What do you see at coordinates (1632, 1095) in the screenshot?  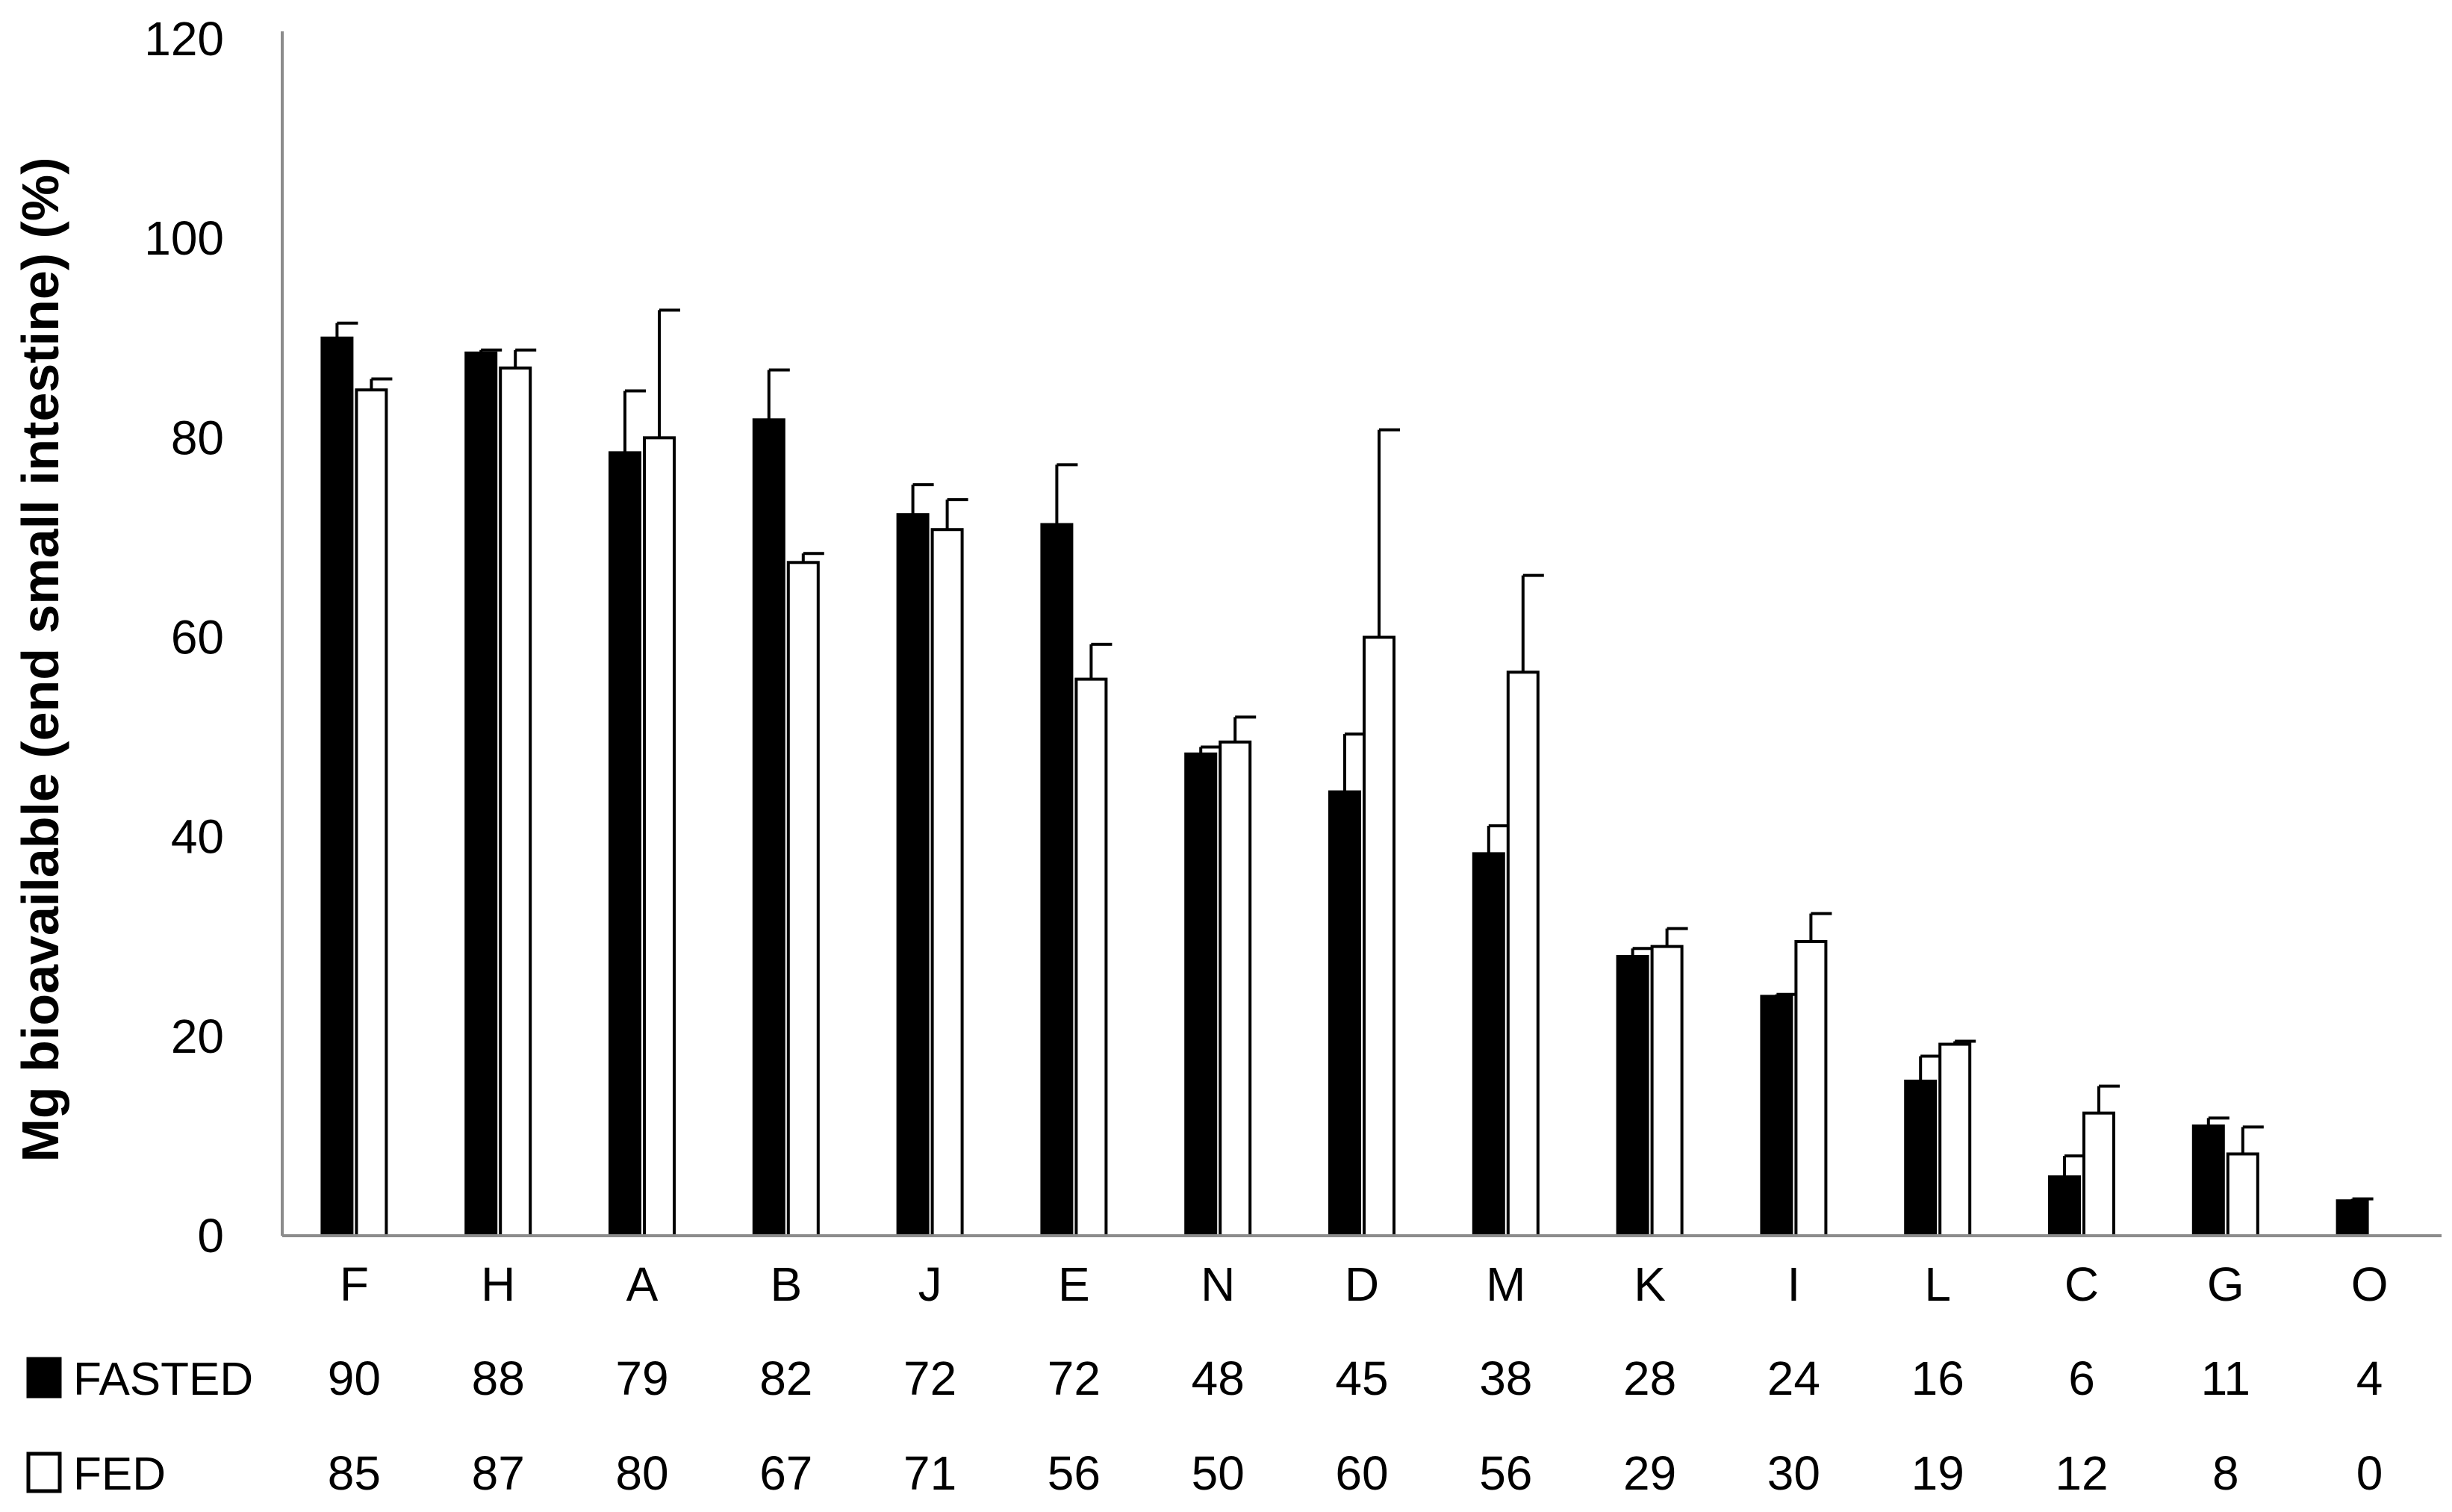 I see `bar-fasted-K` at bounding box center [1632, 1095].